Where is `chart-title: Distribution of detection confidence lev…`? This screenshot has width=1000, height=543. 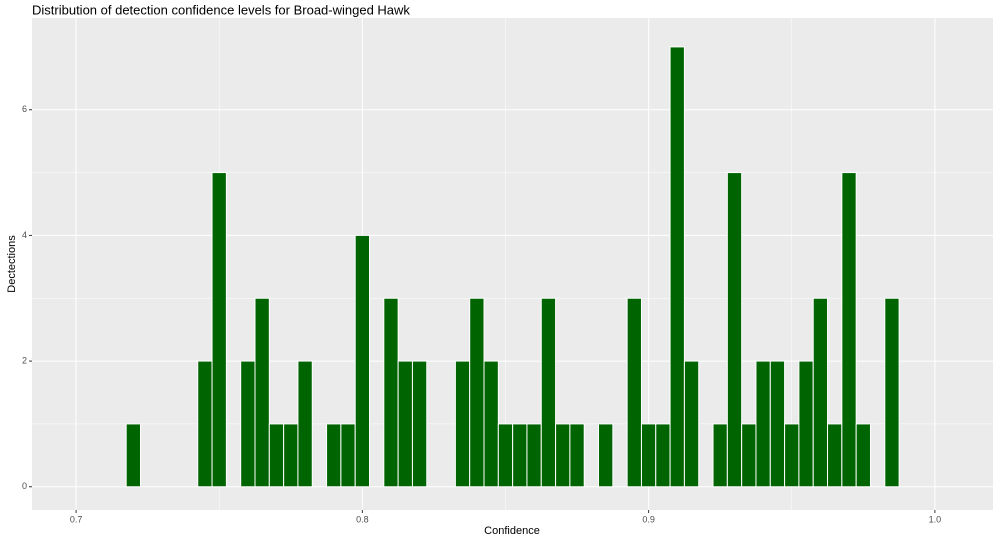 chart-title: Distribution of detection confidence lev… is located at coordinates (221, 9).